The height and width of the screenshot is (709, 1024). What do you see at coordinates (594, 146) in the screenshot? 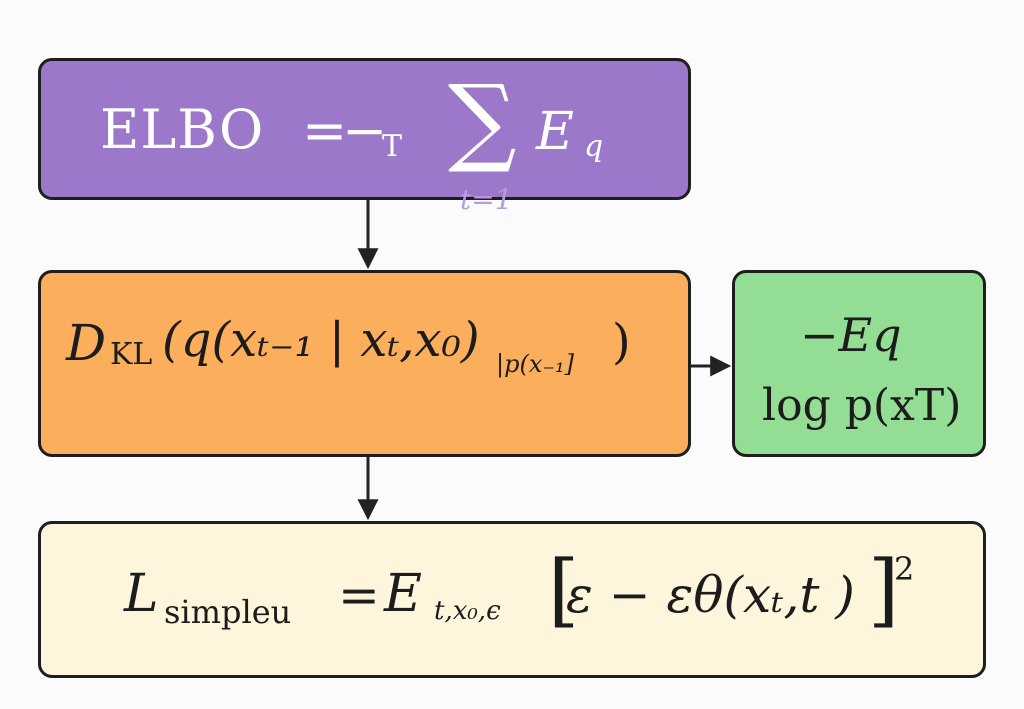
I see `elbo-q-subscript: q` at bounding box center [594, 146].